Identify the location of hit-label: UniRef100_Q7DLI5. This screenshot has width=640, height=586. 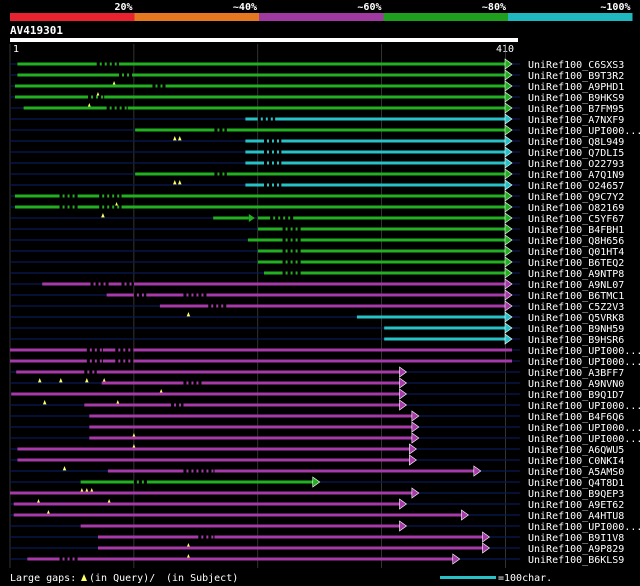
(576, 153).